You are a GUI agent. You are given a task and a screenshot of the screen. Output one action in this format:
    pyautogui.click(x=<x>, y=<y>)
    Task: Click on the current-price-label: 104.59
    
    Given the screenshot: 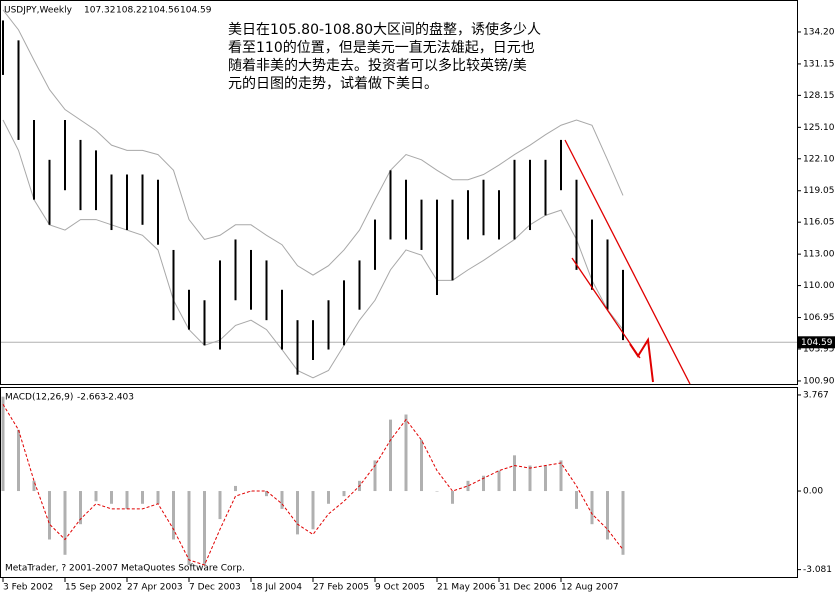 What is the action you would take?
    pyautogui.click(x=817, y=343)
    